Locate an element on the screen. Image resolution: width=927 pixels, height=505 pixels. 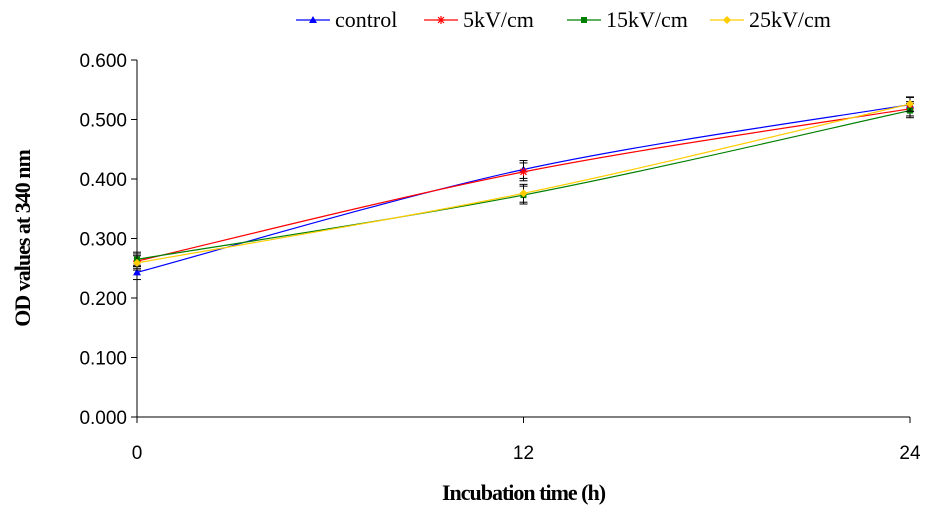
legend-item-control: control is located at coordinates (346, 19).